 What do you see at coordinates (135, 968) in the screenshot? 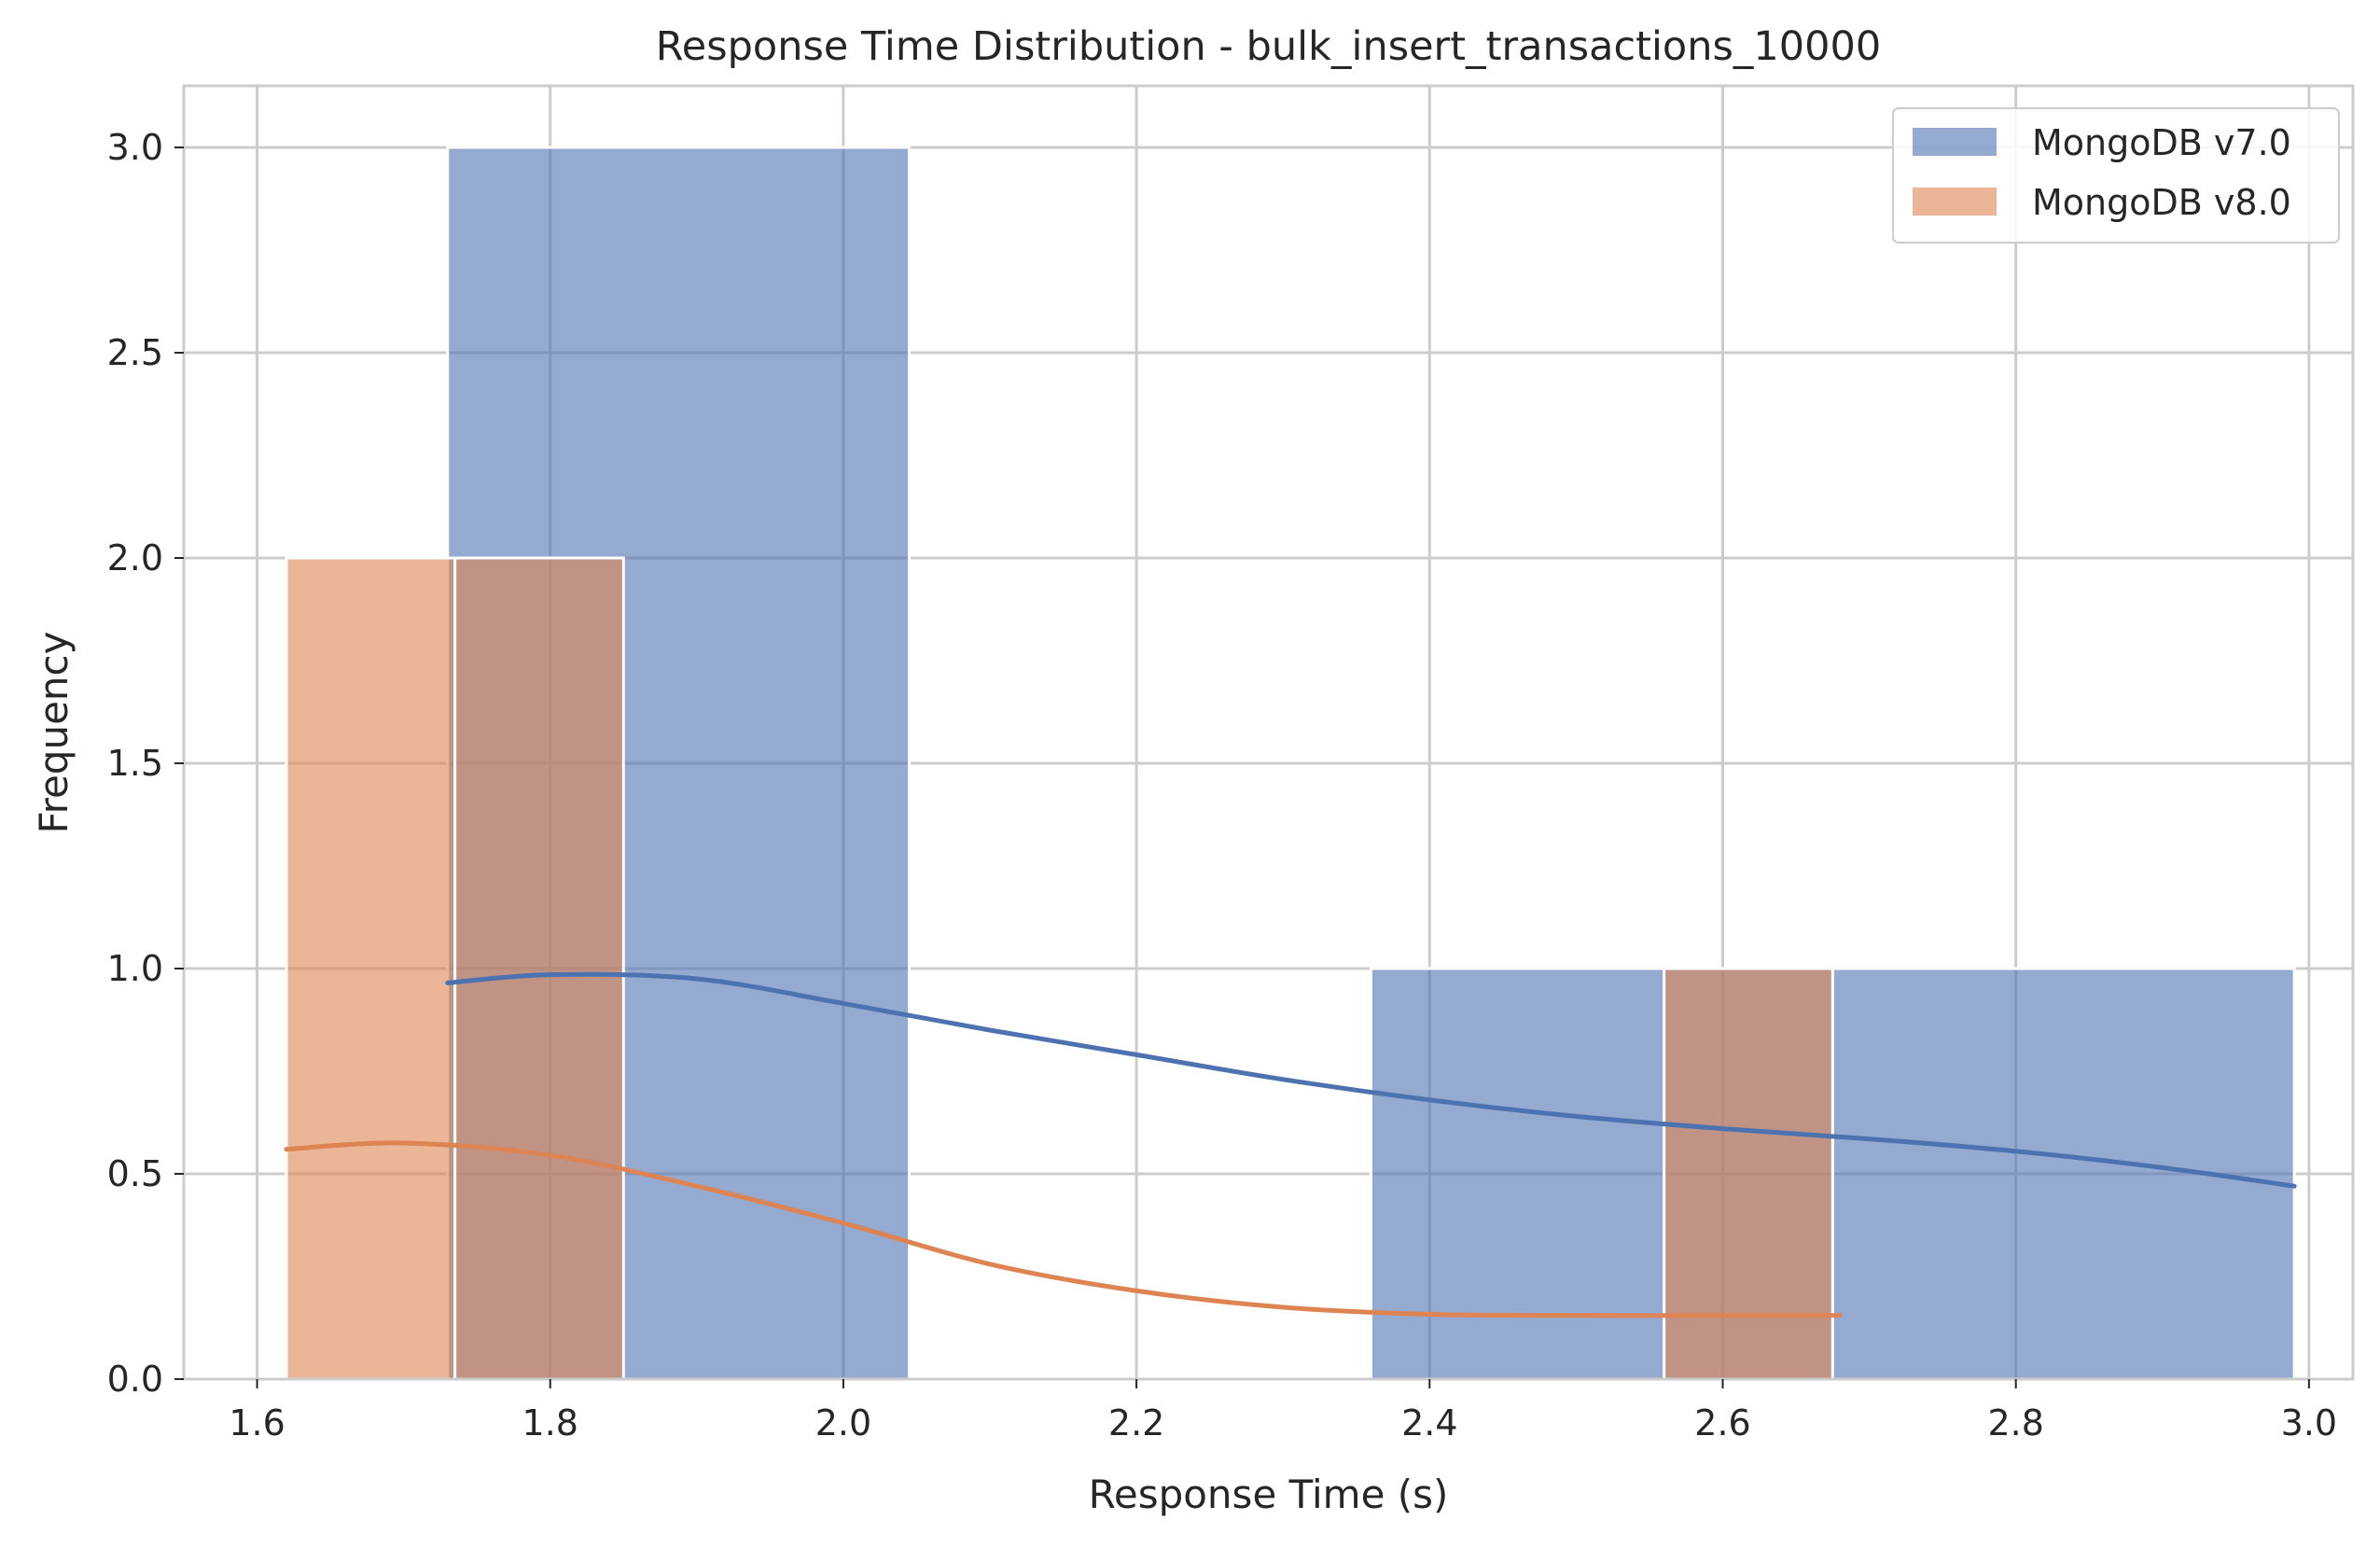
I see `y-tick-label-2: 1.0` at bounding box center [135, 968].